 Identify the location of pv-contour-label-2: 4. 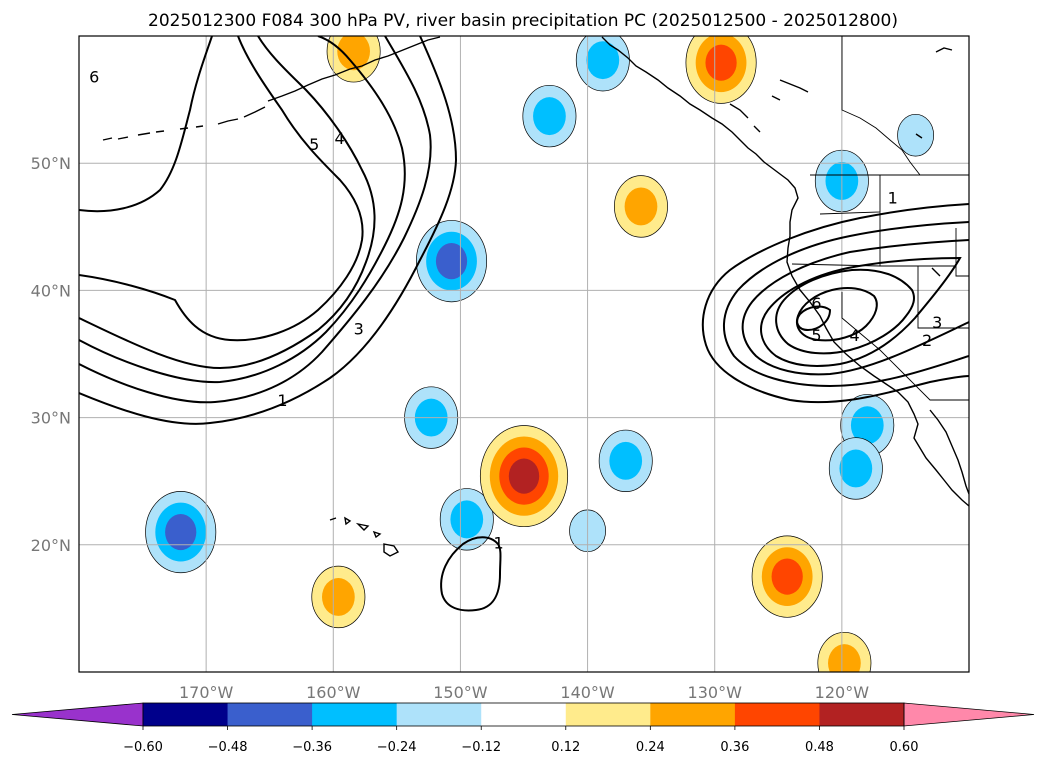
(340, 138).